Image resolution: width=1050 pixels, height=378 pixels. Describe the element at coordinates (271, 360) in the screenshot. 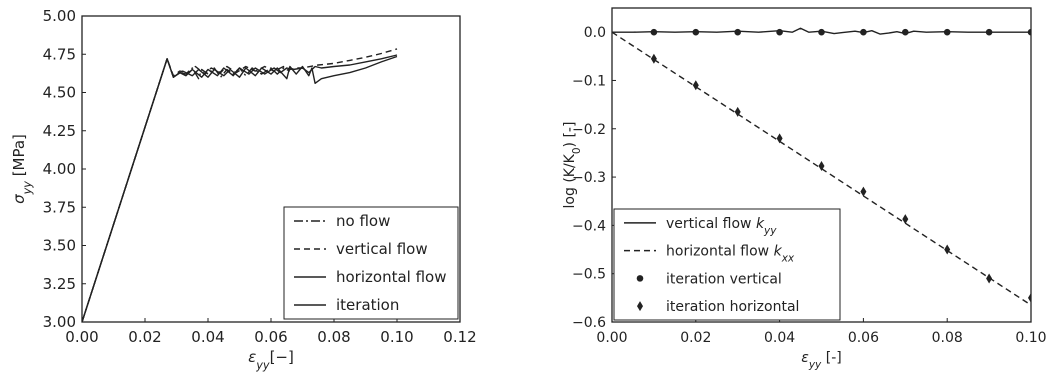

I see `x-axis-label: εyy[−]` at that location.